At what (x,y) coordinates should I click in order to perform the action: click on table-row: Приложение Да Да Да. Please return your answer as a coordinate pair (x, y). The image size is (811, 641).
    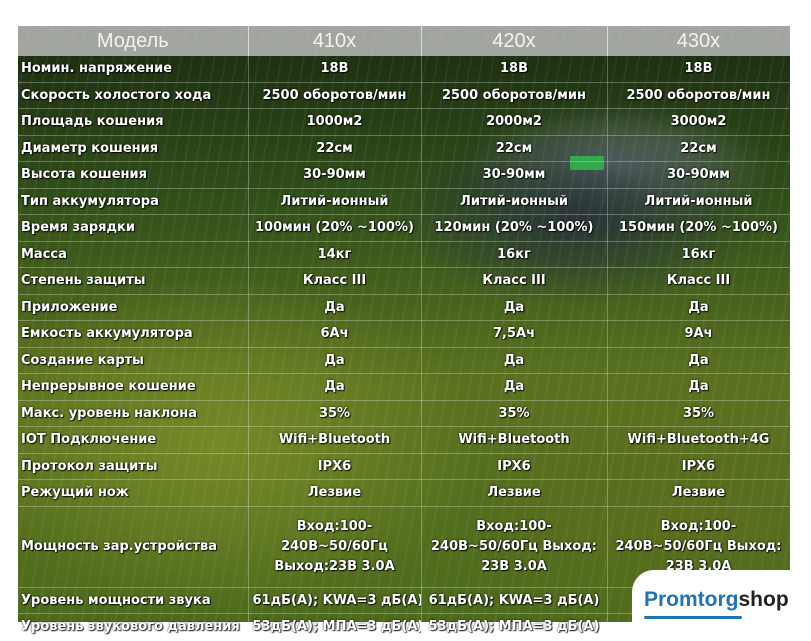
    Looking at the image, I should click on (404, 307).